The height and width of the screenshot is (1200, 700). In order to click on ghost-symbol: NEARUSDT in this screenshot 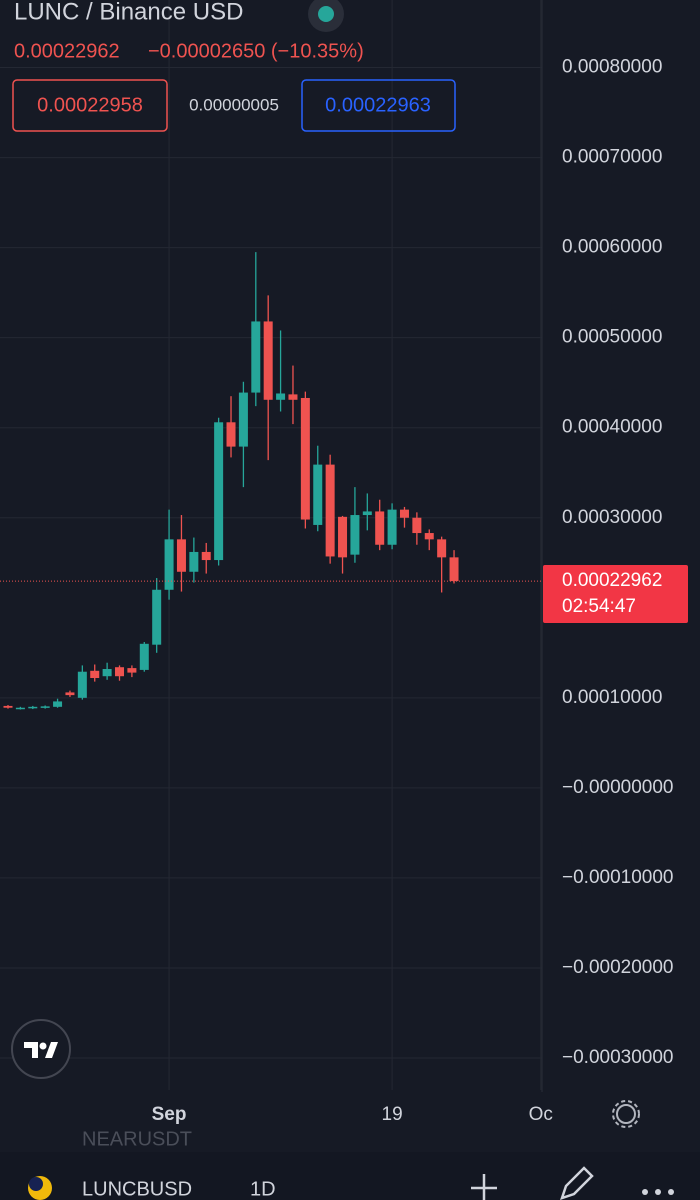, I will do `click(137, 1139)`.